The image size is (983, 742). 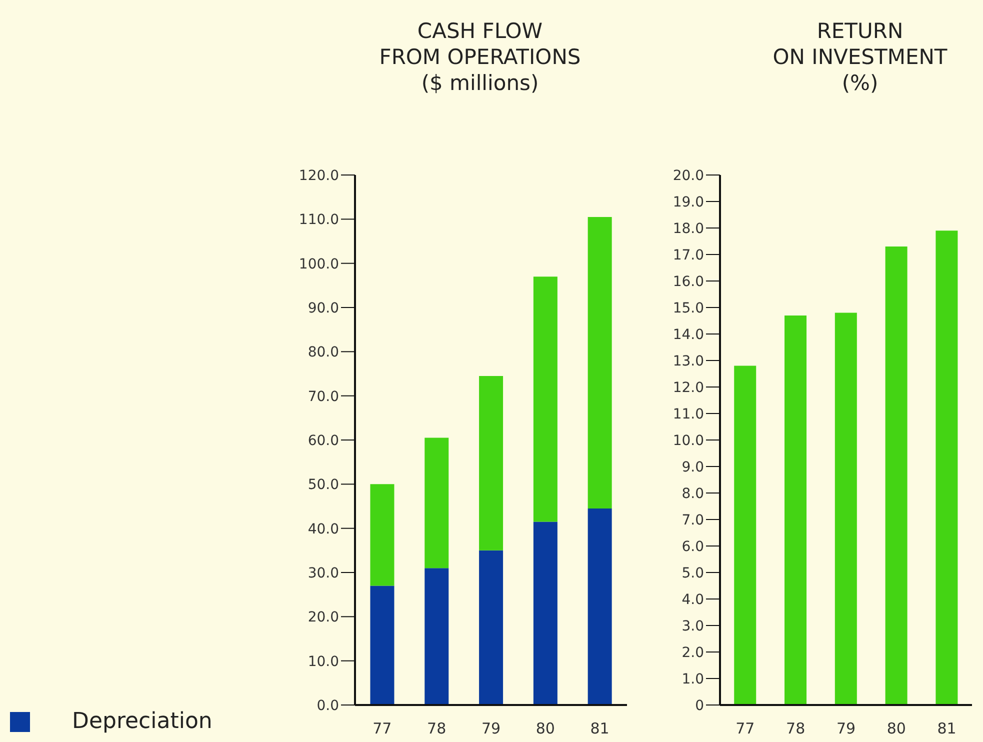 What do you see at coordinates (688, 255) in the screenshot?
I see `y-tick-label: 17.0` at bounding box center [688, 255].